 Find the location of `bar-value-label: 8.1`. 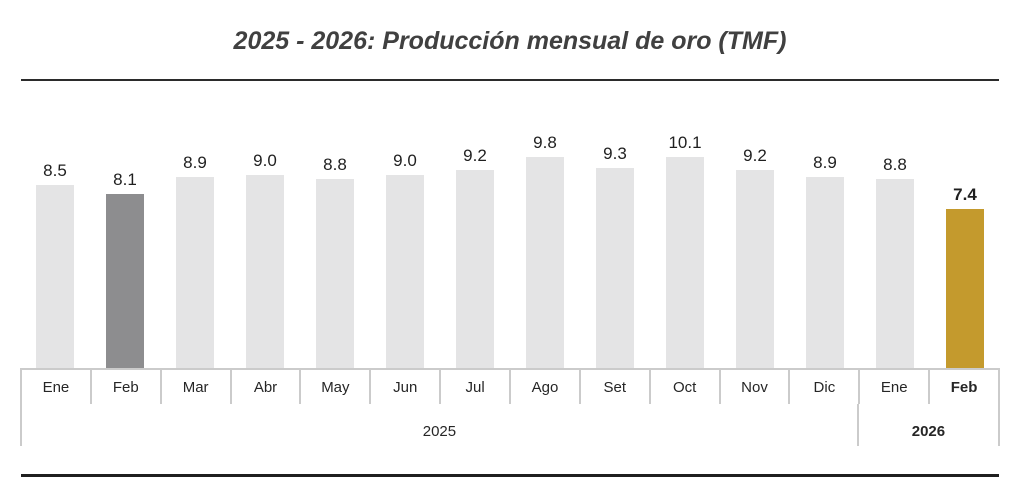

bar-value-label: 8.1 is located at coordinates (125, 179).